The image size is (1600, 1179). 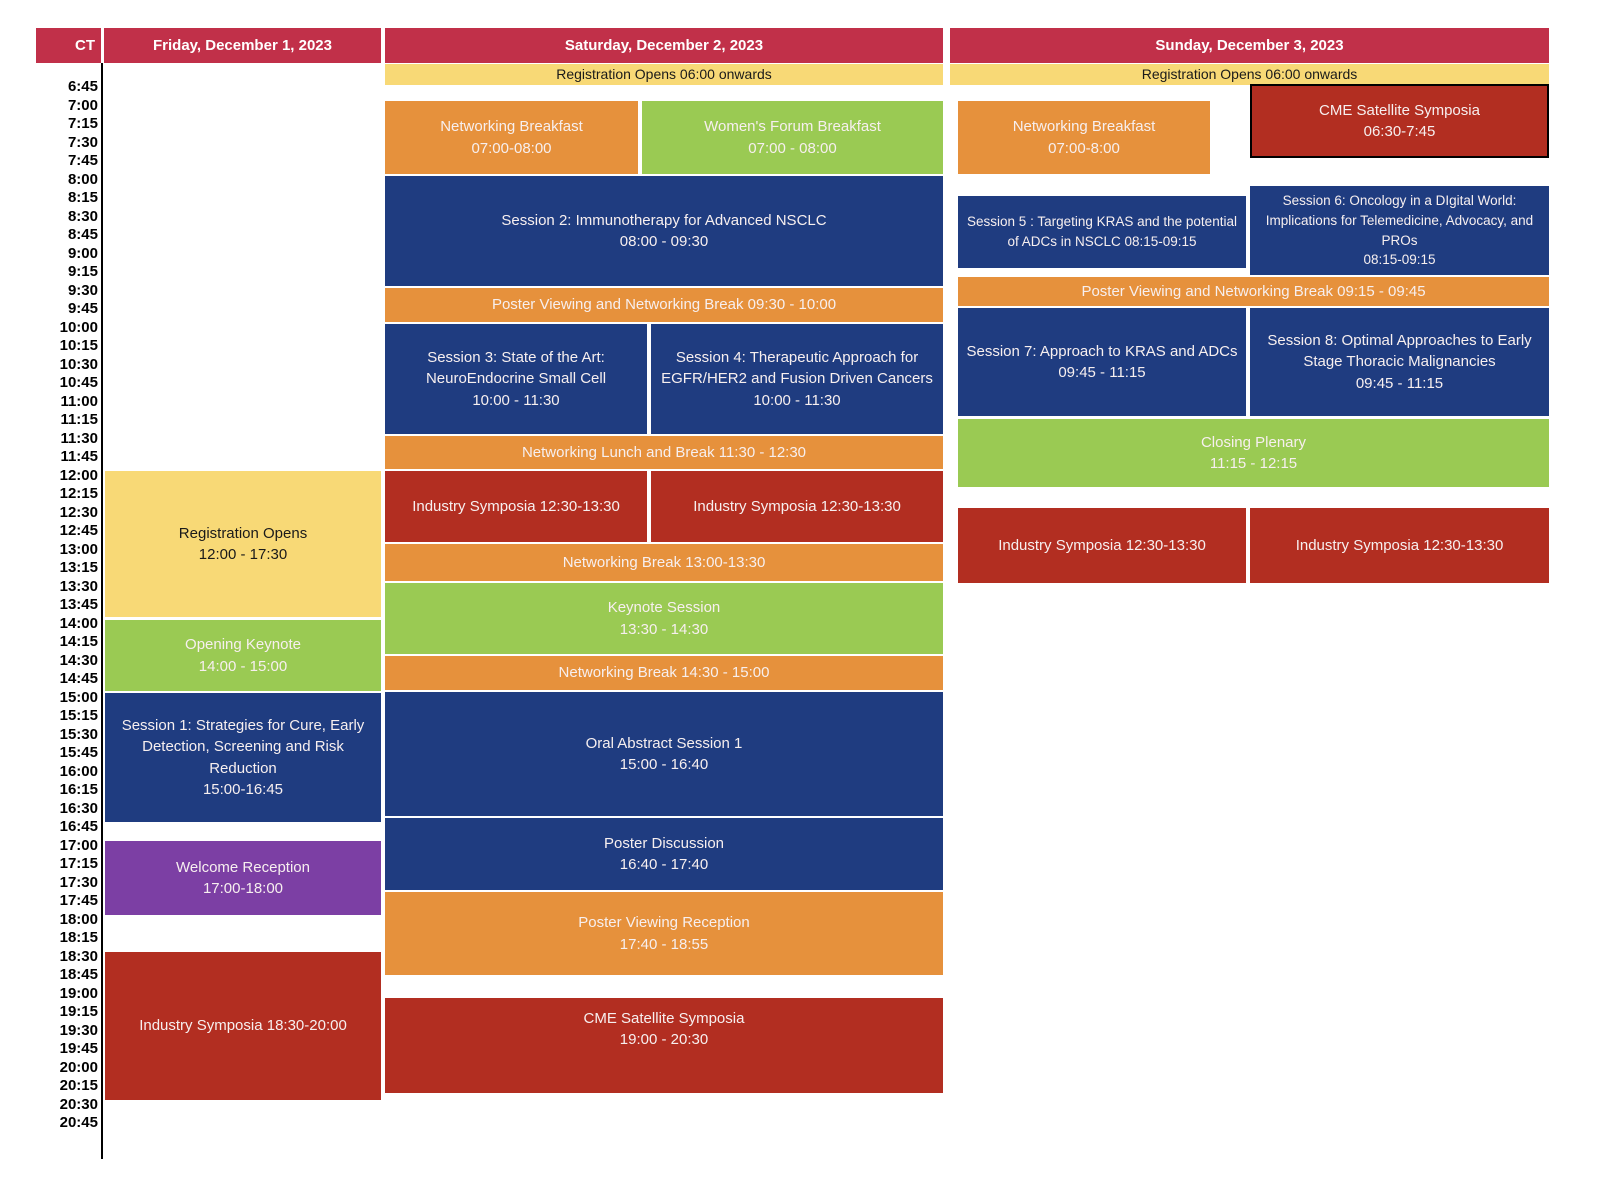 I want to click on day-label: Friday, December 1, 2023, so click(x=242, y=45).